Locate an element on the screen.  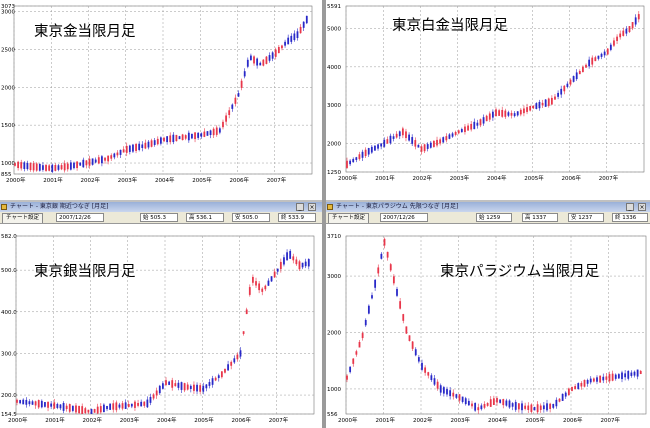
palladium-window-titlebar: チャート - 東京パラジウム 先限つなぎ [月足] _ × is located at coordinates (488, 207).